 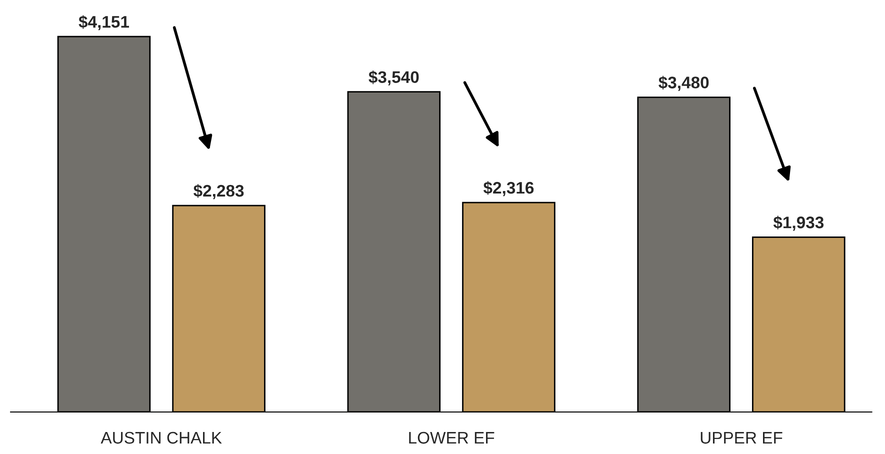 I want to click on data-label: $3,480, so click(x=683, y=83).